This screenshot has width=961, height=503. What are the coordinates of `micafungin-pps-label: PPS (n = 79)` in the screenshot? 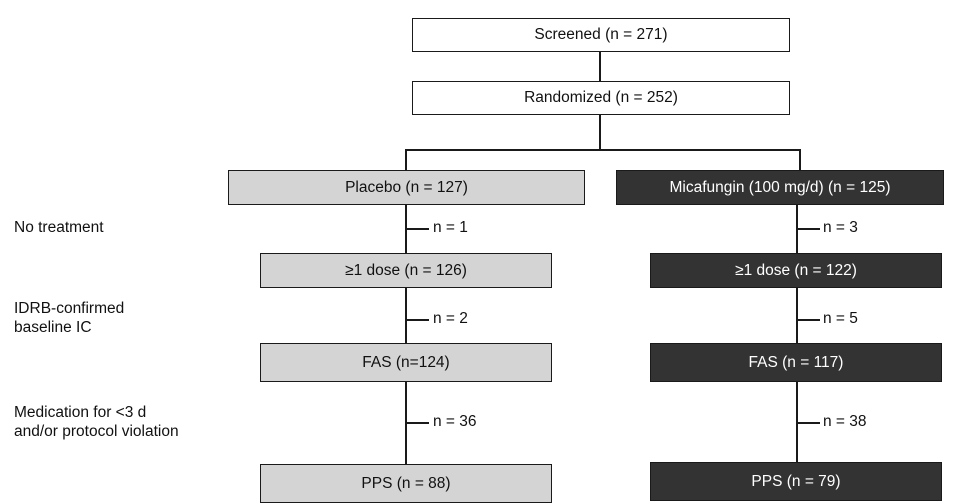 It's located at (796, 481).